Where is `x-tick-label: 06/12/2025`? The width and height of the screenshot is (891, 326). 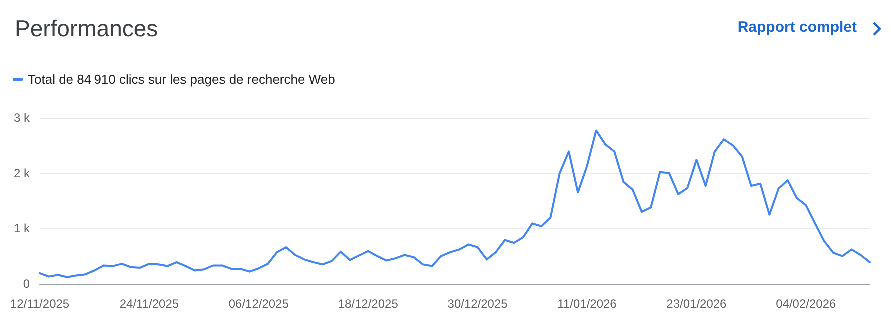 x-tick-label: 06/12/2025 is located at coordinates (259, 304).